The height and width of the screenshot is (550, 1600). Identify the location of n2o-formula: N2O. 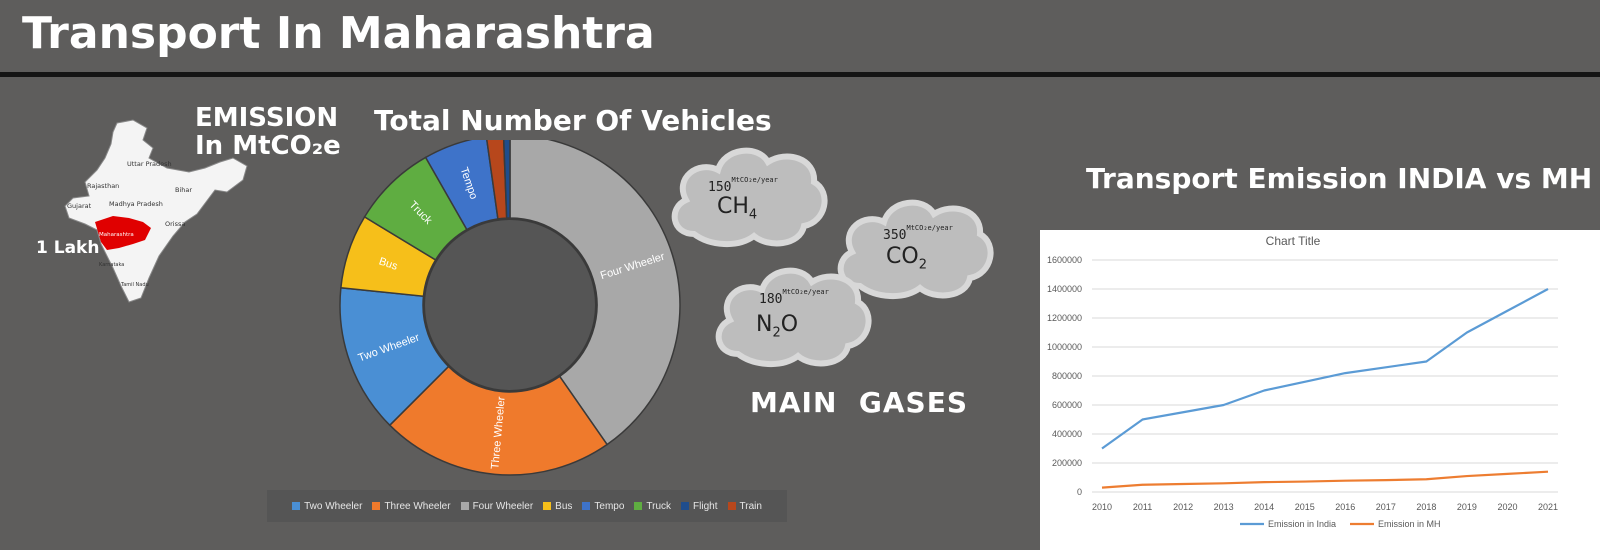
(777, 326).